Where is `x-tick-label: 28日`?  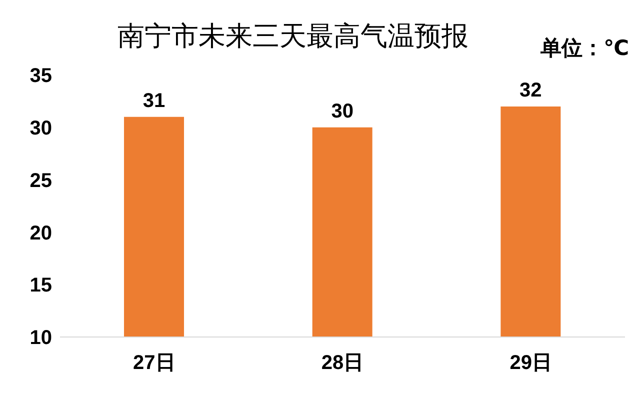
x-tick-label: 28日 is located at coordinates (342, 363).